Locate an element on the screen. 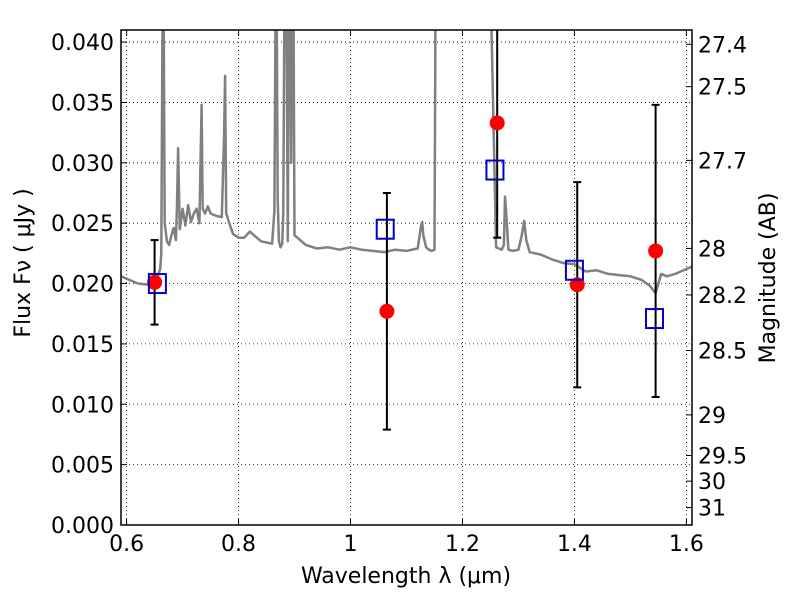 This screenshot has height=600, width=800. y2-tick-label: 28.5 is located at coordinates (722, 351).